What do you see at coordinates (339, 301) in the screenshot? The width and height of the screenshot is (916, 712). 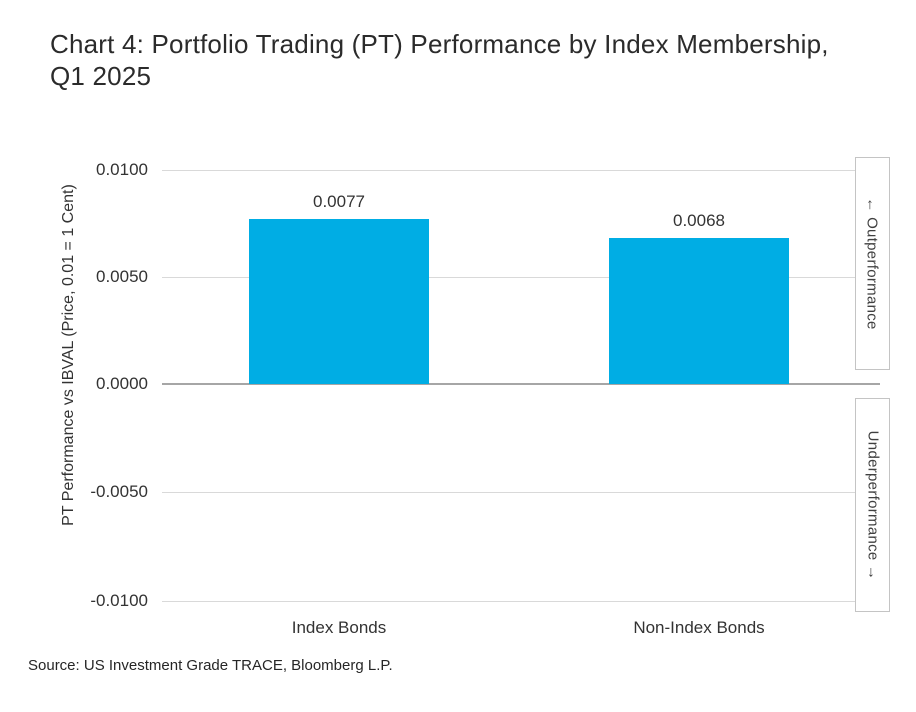 I see `bar-index-bonds` at bounding box center [339, 301].